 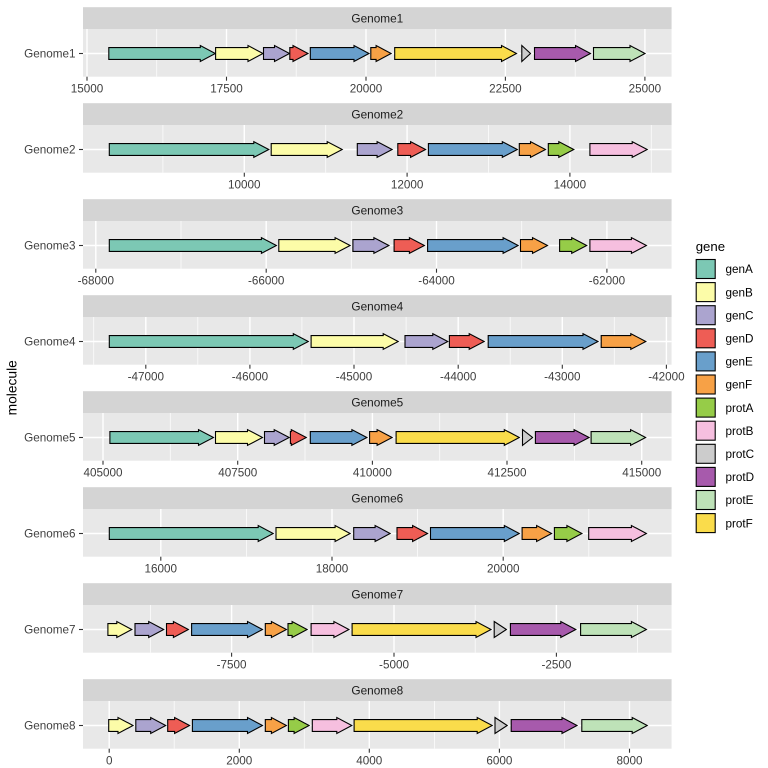 What do you see at coordinates (556, 664) in the screenshot?
I see `svg-text: -2500` at bounding box center [556, 664].